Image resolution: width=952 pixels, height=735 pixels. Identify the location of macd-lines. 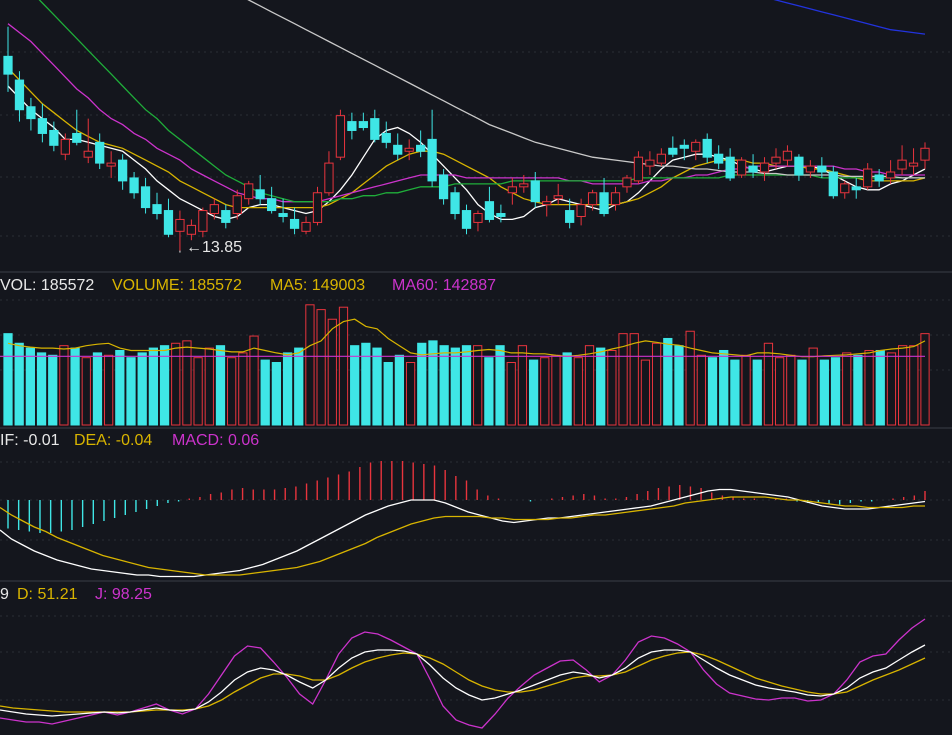
(463, 533).